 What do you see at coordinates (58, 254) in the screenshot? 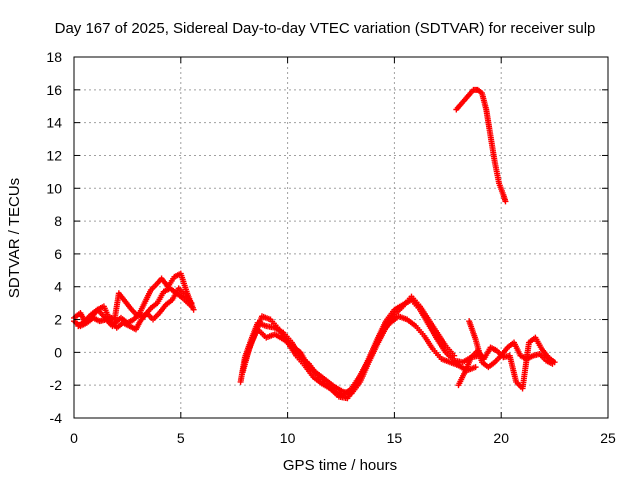
I see `y-tick-label: 6` at bounding box center [58, 254].